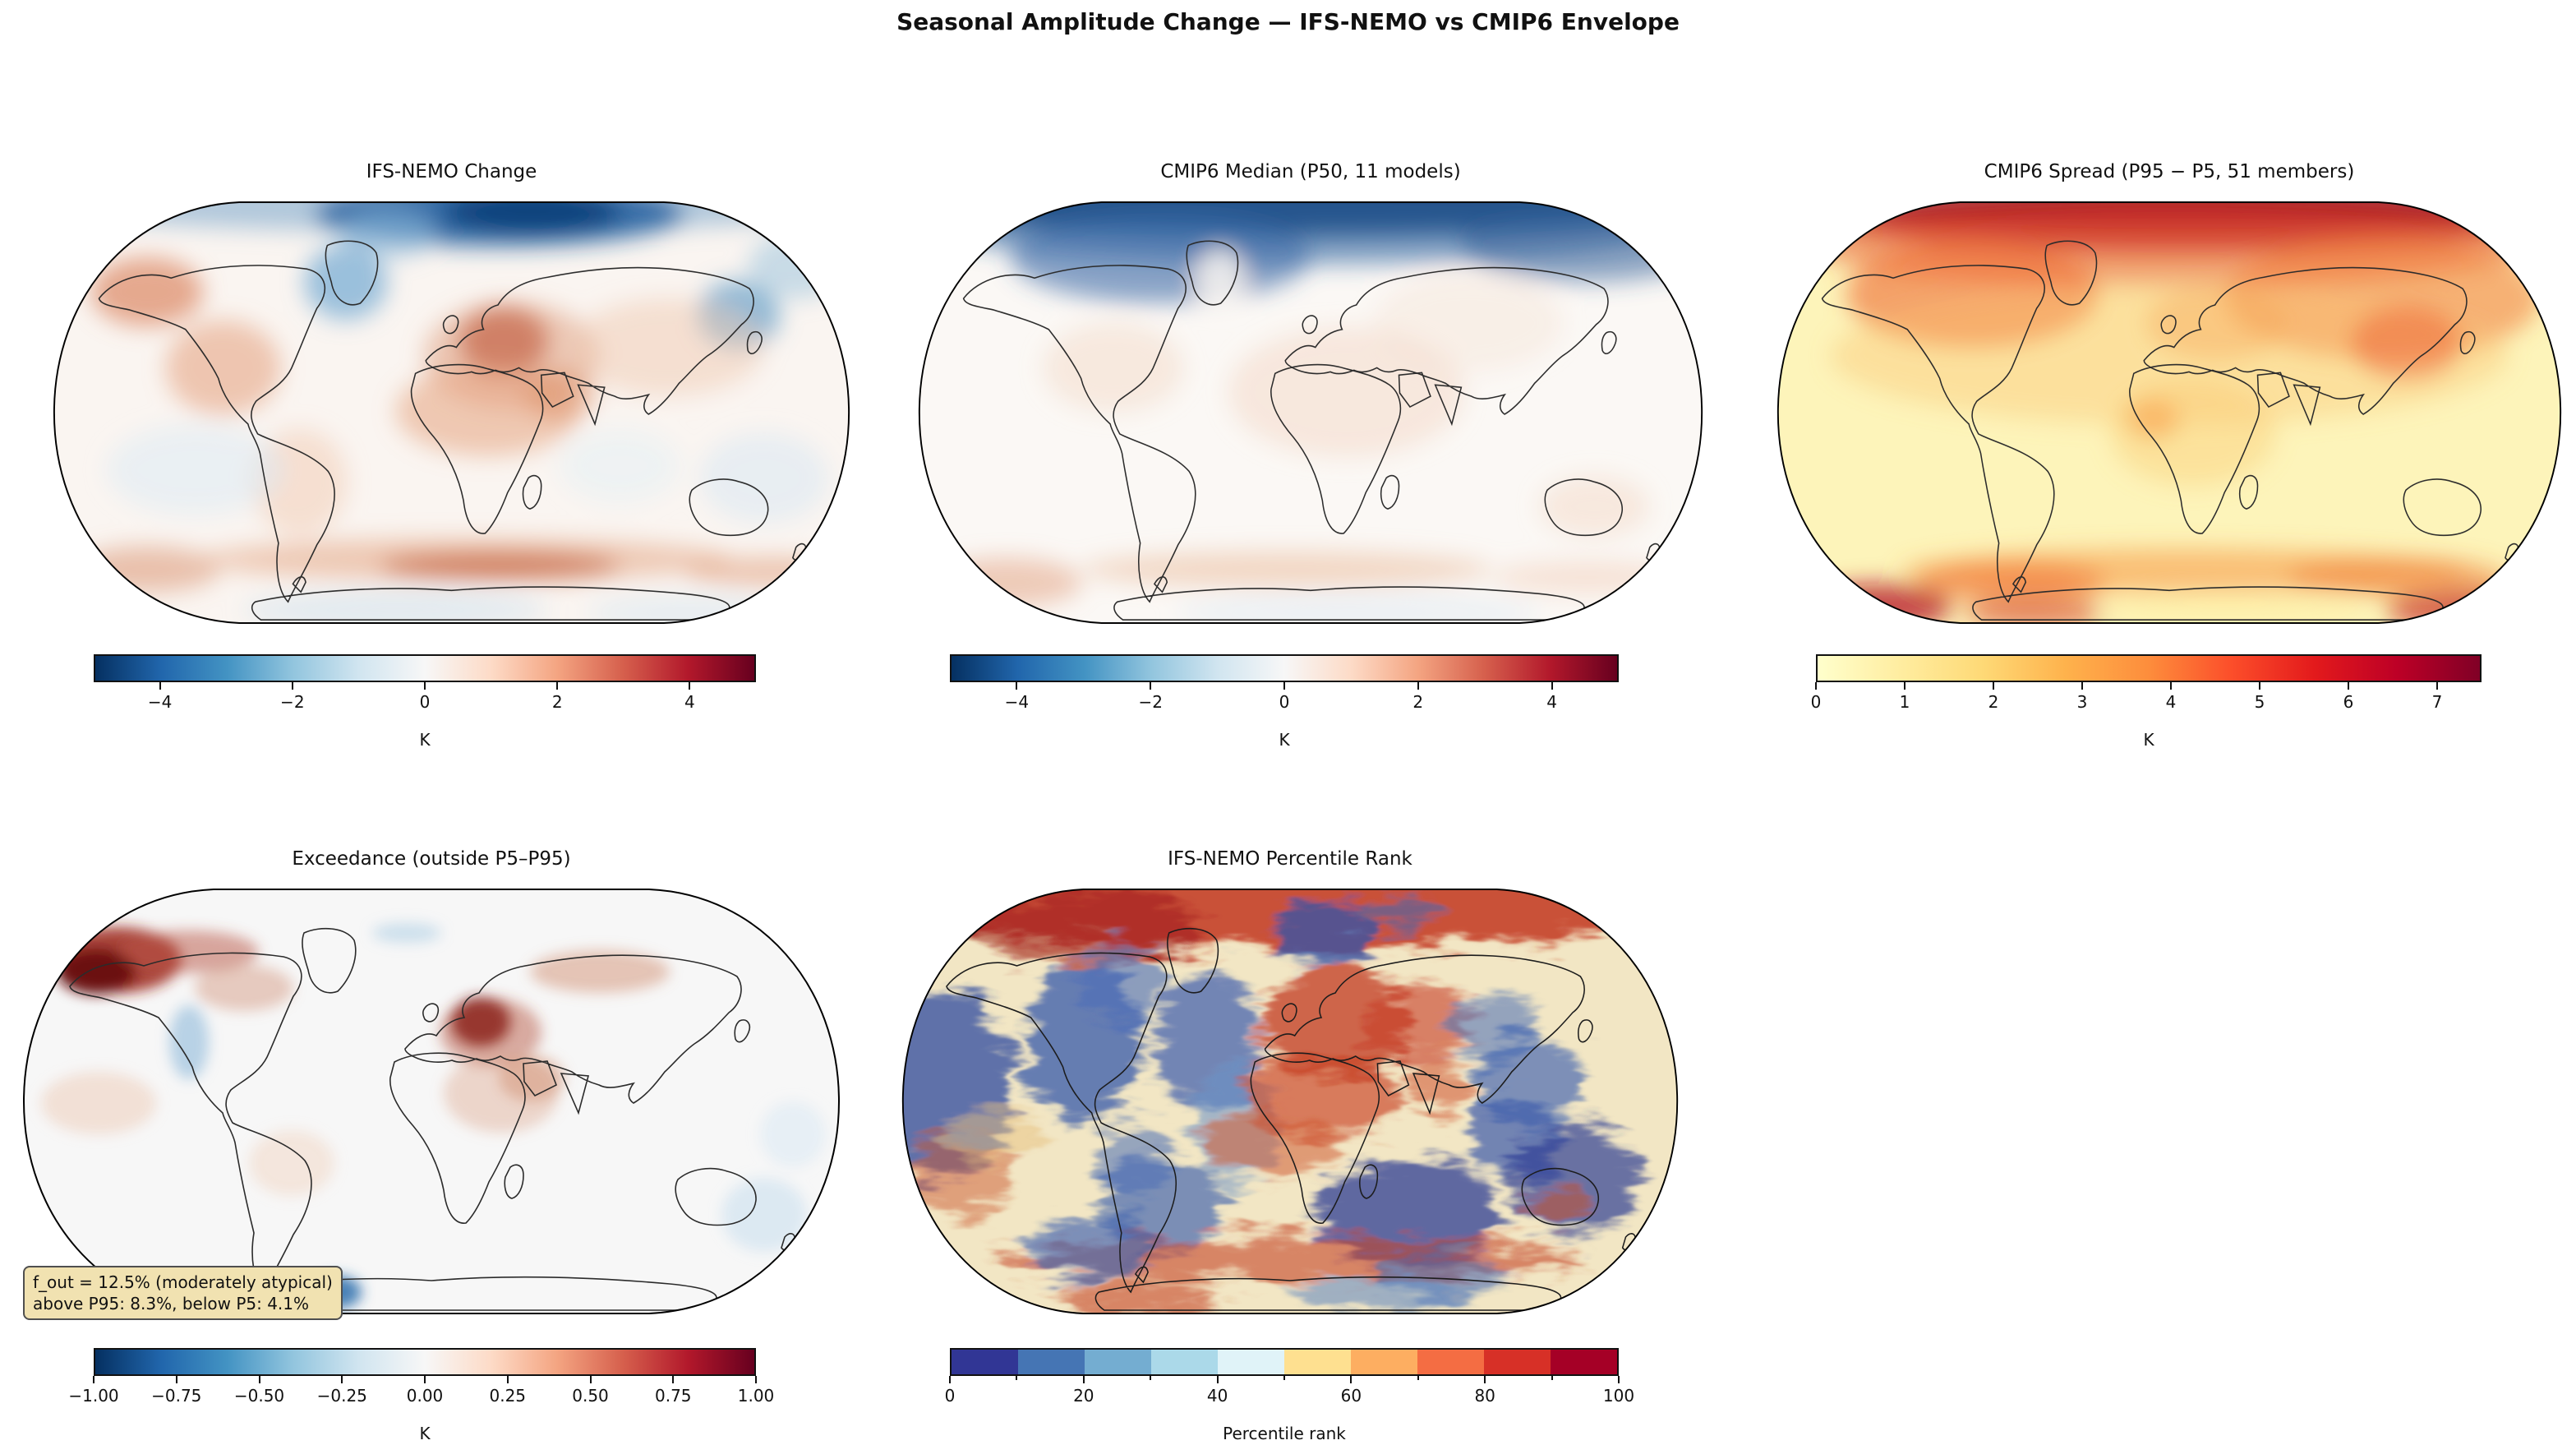 This screenshot has width=2576, height=1445. What do you see at coordinates (673, 1396) in the screenshot?
I see `tick-label: 0.75` at bounding box center [673, 1396].